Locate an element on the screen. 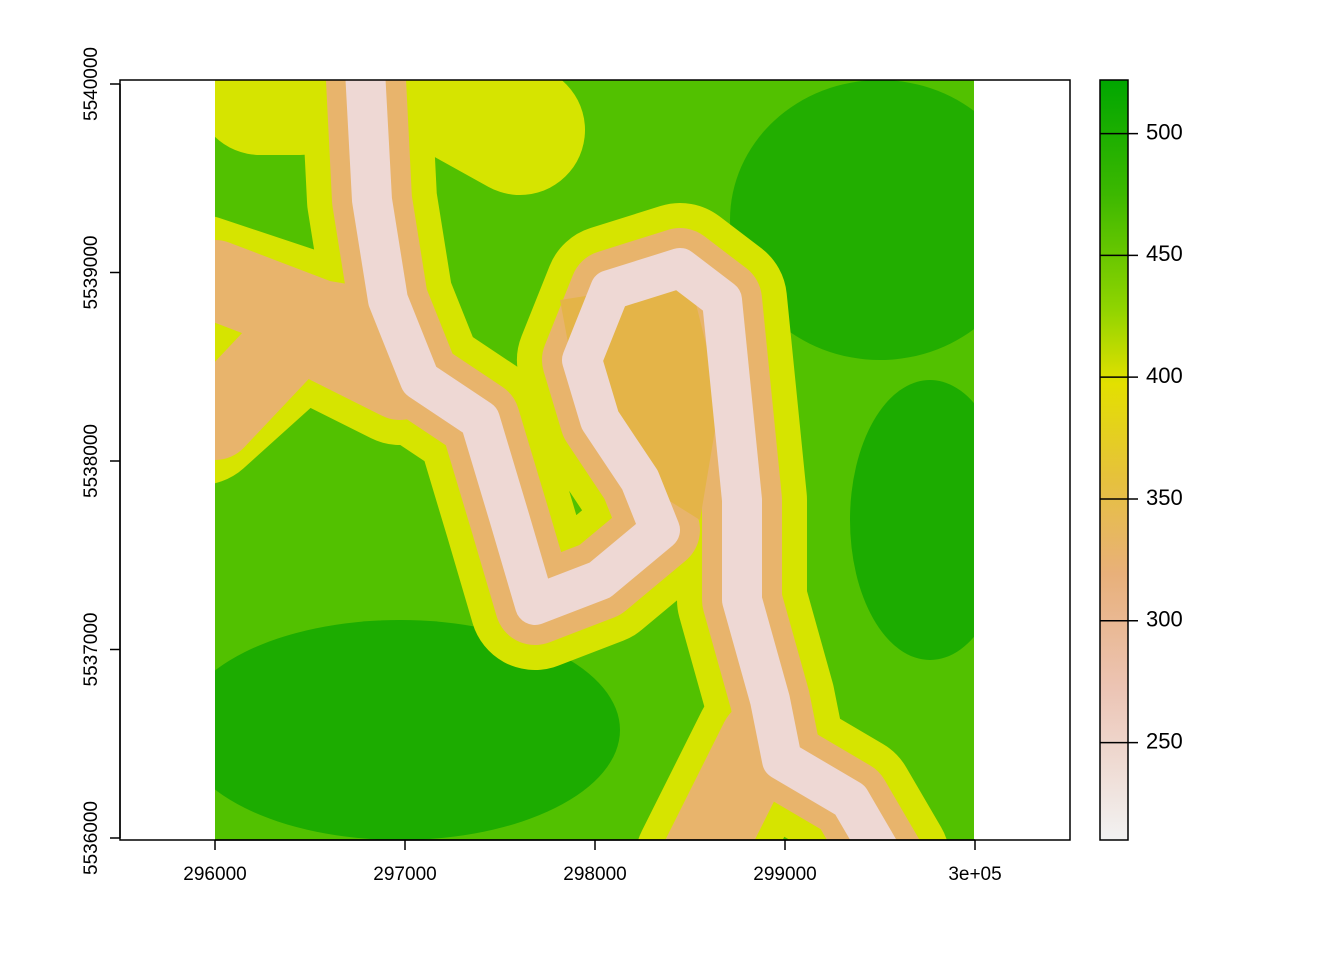 The width and height of the screenshot is (1344, 960). y-tick-label: 5538000 is located at coordinates (91, 461).